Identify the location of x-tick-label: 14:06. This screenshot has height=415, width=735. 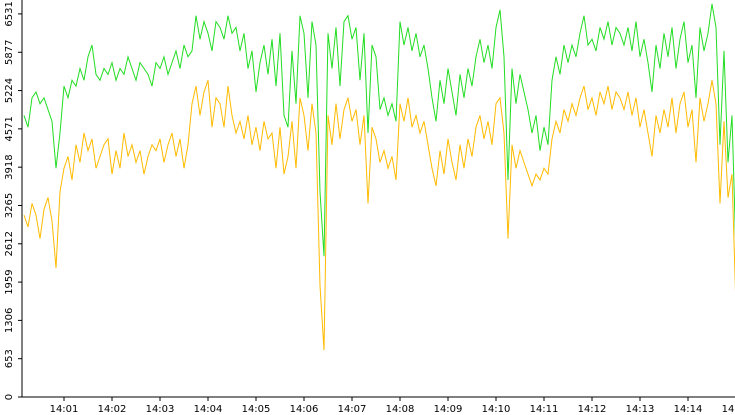
(304, 409).